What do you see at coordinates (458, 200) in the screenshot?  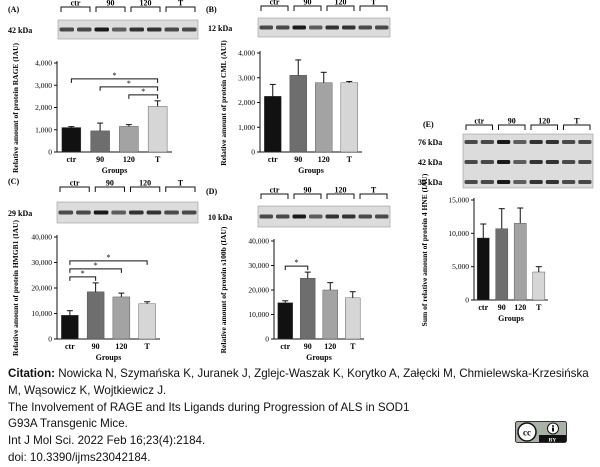 I see `y-tick-label: 15,000` at bounding box center [458, 200].